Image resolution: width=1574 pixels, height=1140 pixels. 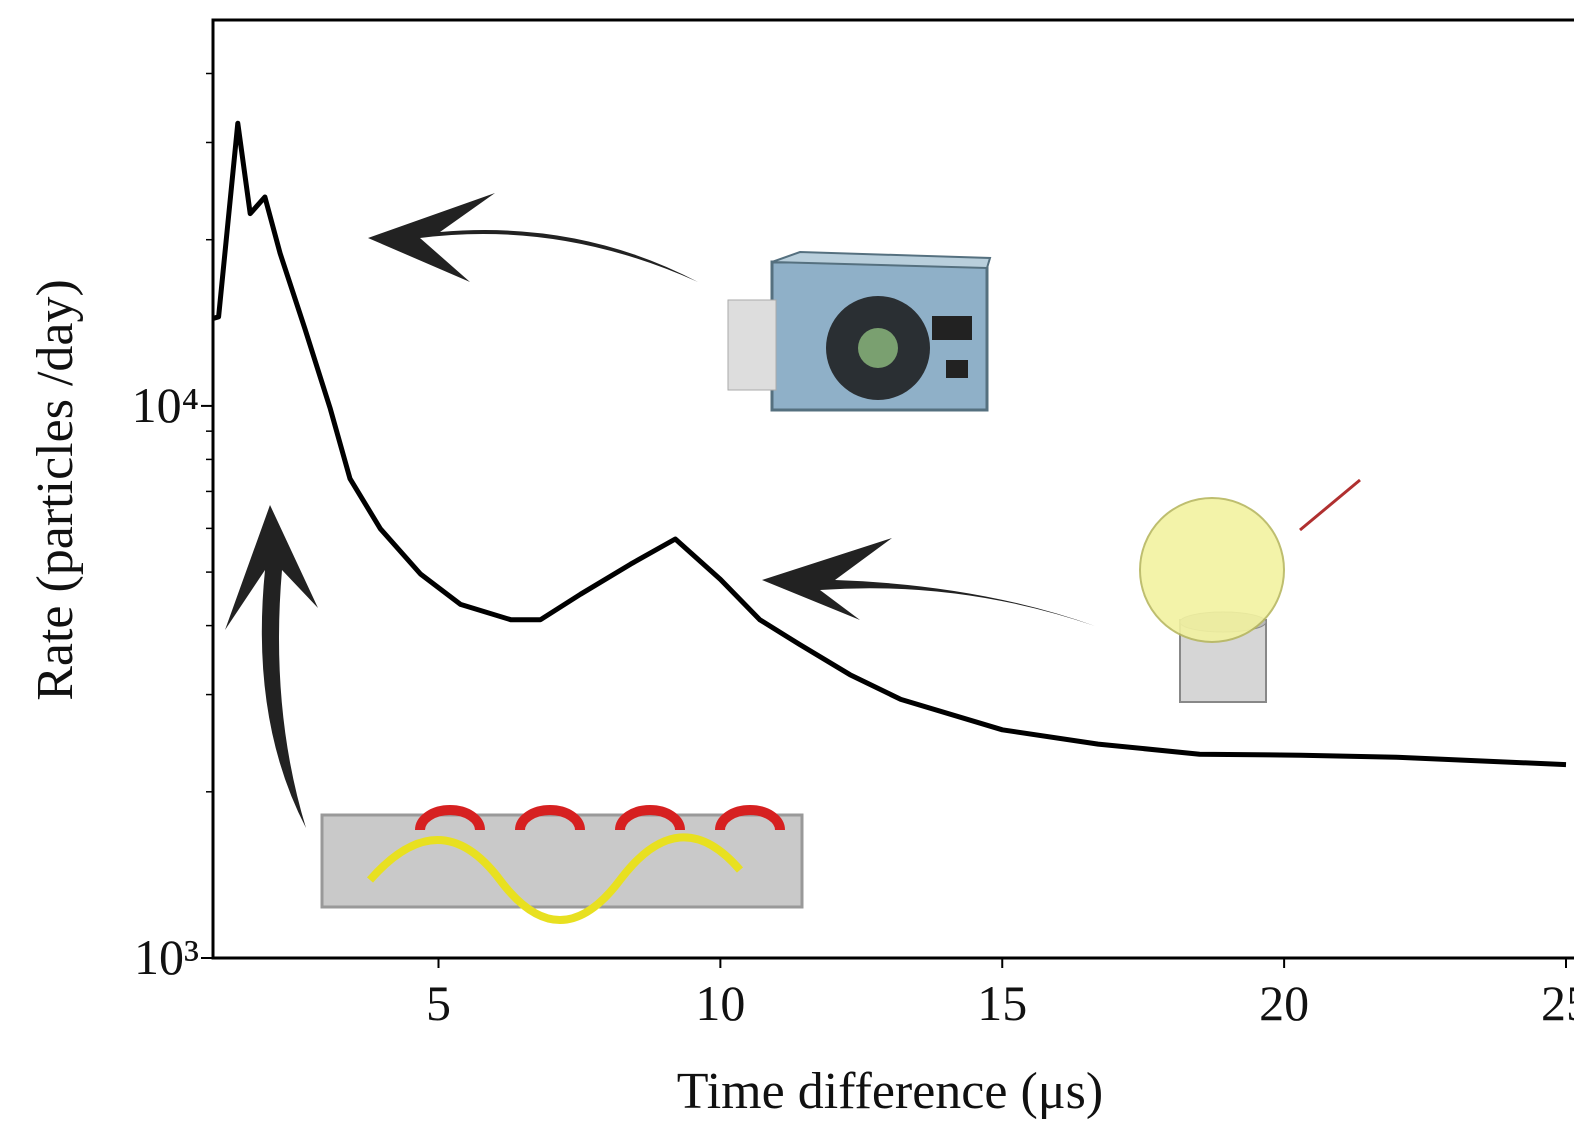 What do you see at coordinates (1284, 1003) in the screenshot?
I see `x-tick-label: 20` at bounding box center [1284, 1003].